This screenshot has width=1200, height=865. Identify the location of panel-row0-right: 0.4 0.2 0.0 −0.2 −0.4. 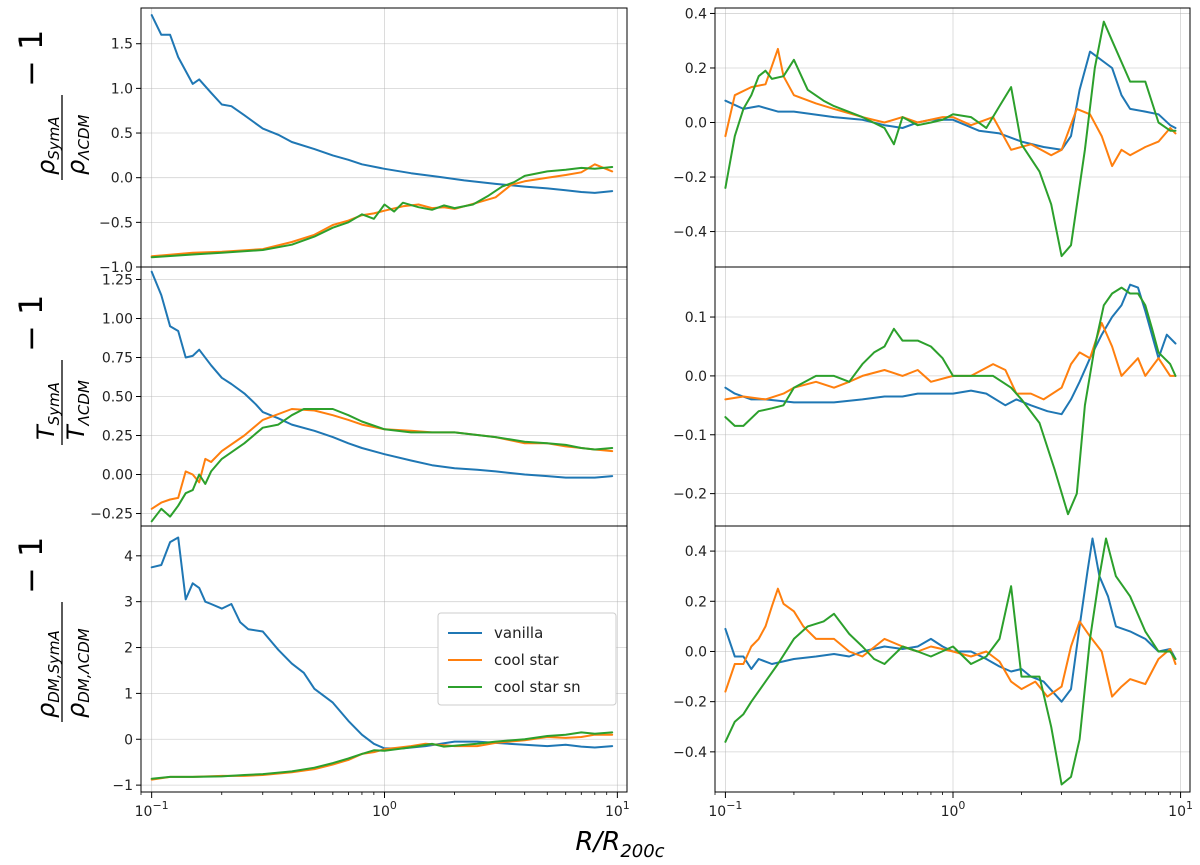
(932, 137).